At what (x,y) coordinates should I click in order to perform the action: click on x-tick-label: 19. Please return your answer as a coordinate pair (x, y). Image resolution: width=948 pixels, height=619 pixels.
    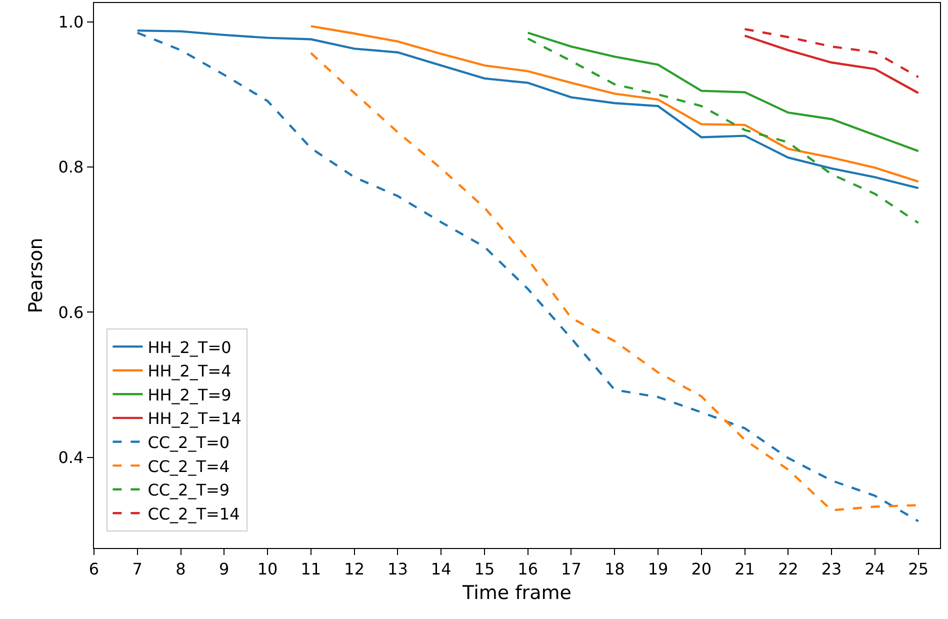
    Looking at the image, I should click on (658, 568).